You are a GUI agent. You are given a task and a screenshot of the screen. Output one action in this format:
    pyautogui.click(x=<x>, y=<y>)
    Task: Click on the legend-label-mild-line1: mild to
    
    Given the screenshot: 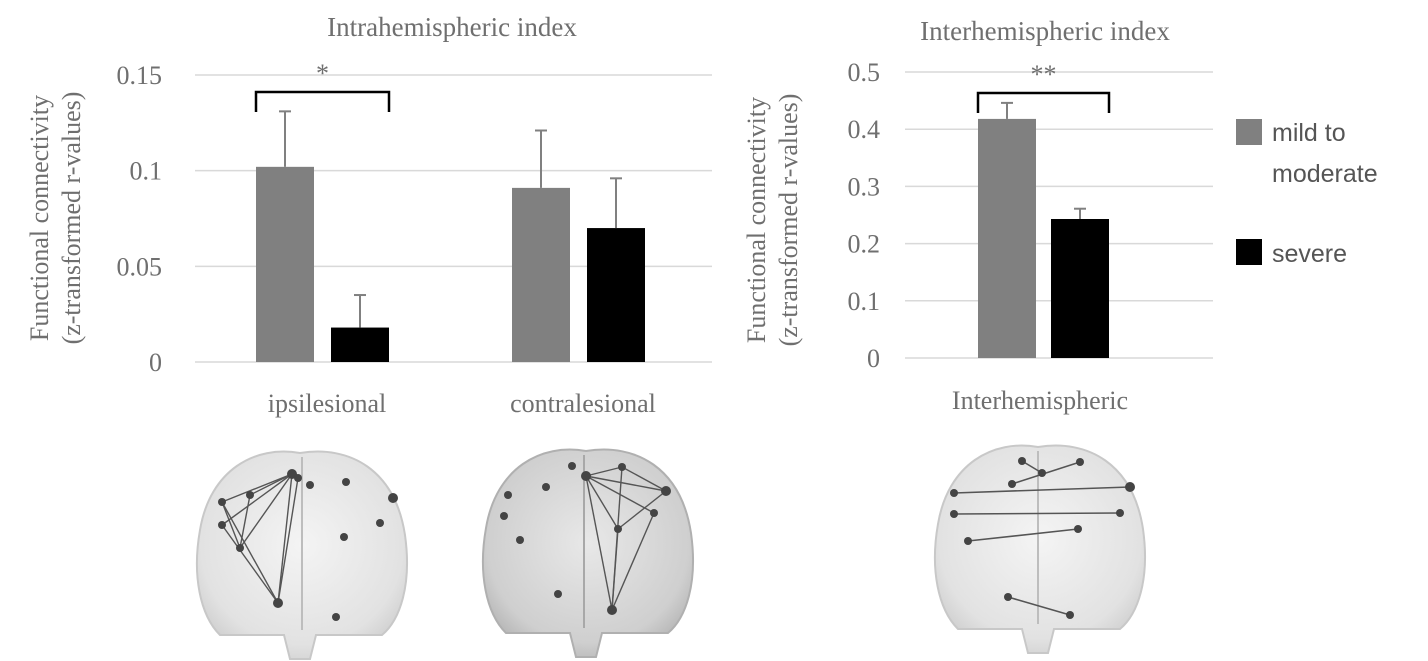 What is the action you would take?
    pyautogui.click(x=1309, y=133)
    